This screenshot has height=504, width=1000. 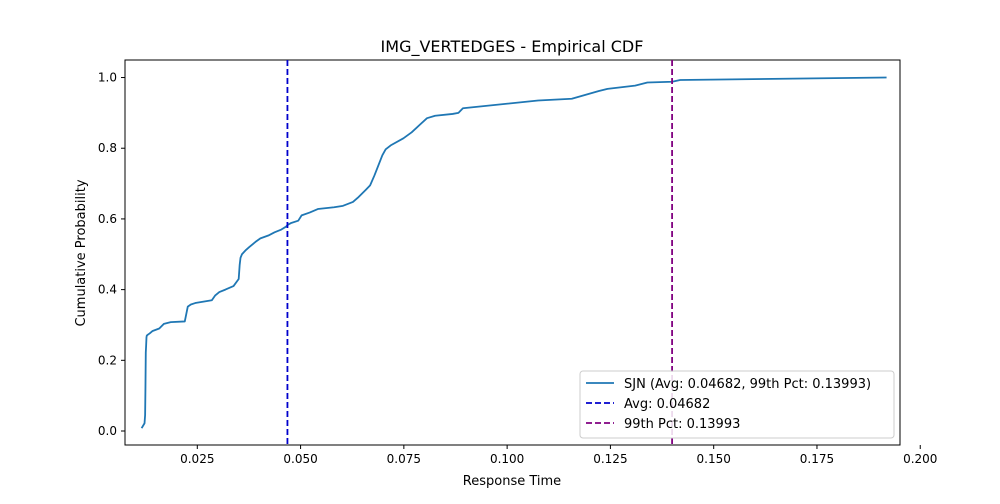 I want to click on y-tick-label: 0.8, so click(x=107, y=148).